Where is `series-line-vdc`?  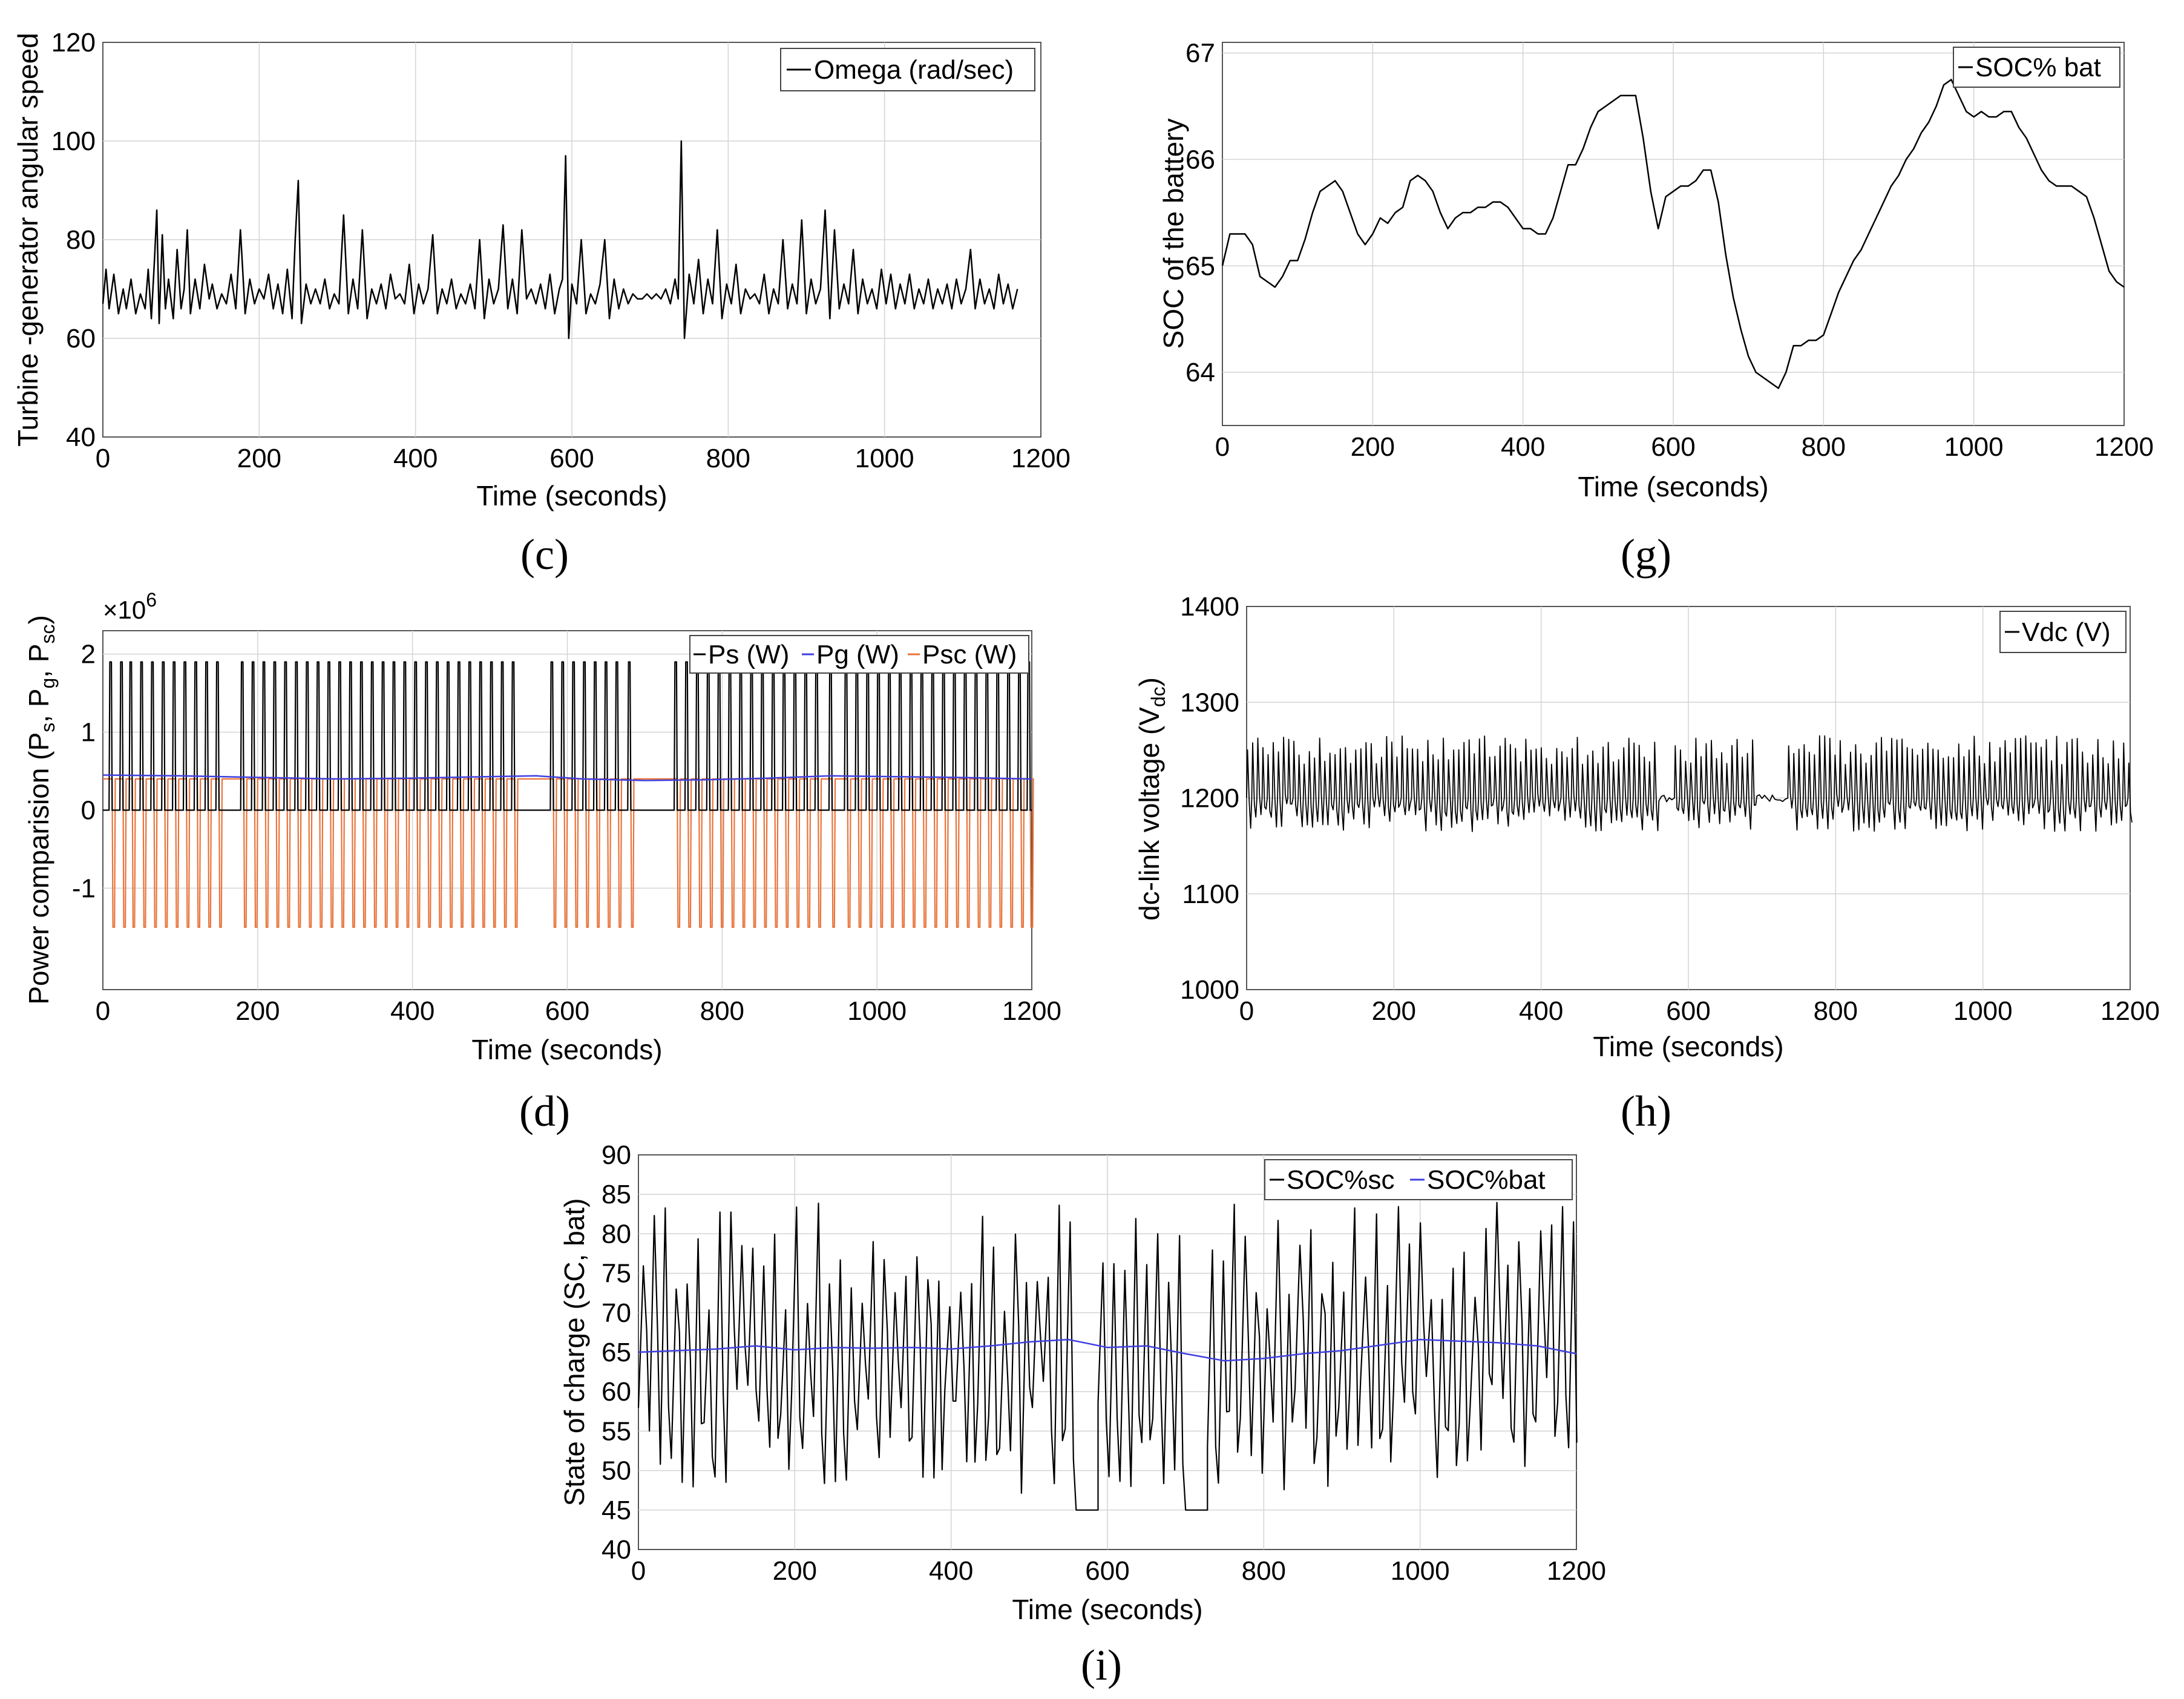
series-line-vdc is located at coordinates (1689, 783).